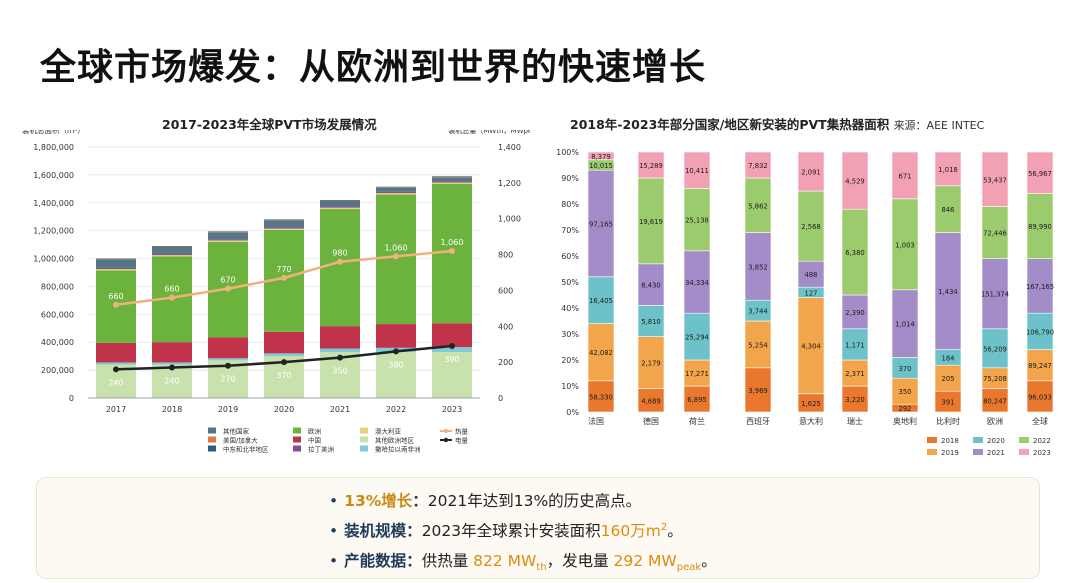 The image size is (1080, 583). Describe the element at coordinates (995, 234) in the screenshot. I see `stack-data-label: 72,446` at that location.